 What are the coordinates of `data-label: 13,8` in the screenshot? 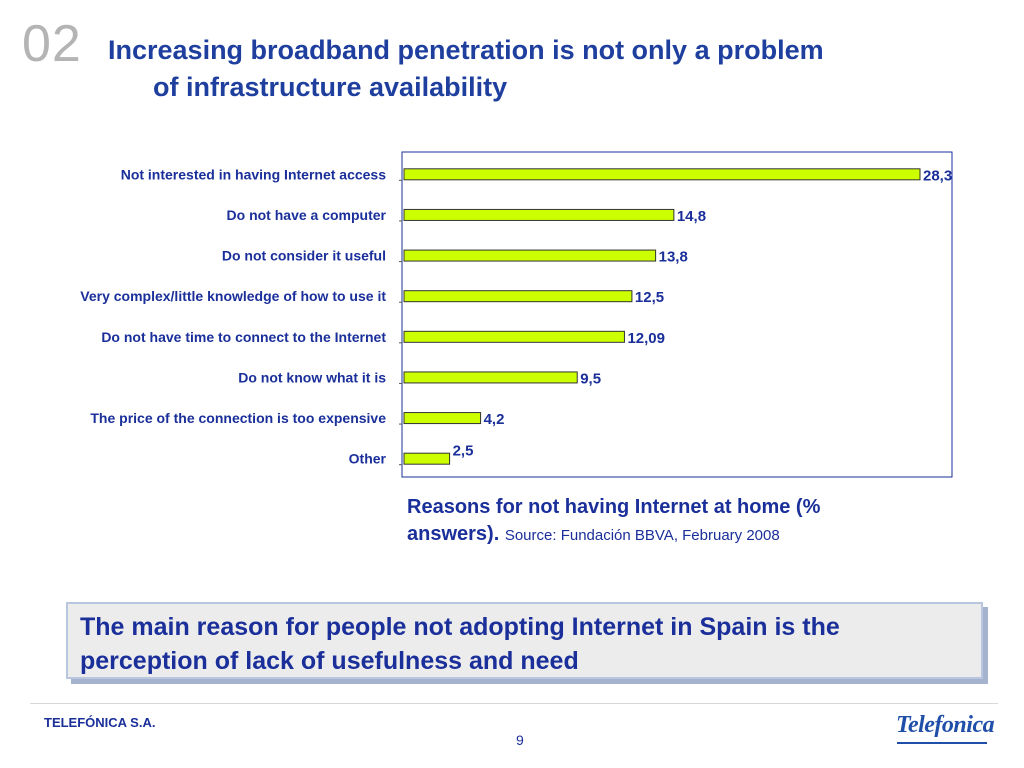 It's located at (673, 257).